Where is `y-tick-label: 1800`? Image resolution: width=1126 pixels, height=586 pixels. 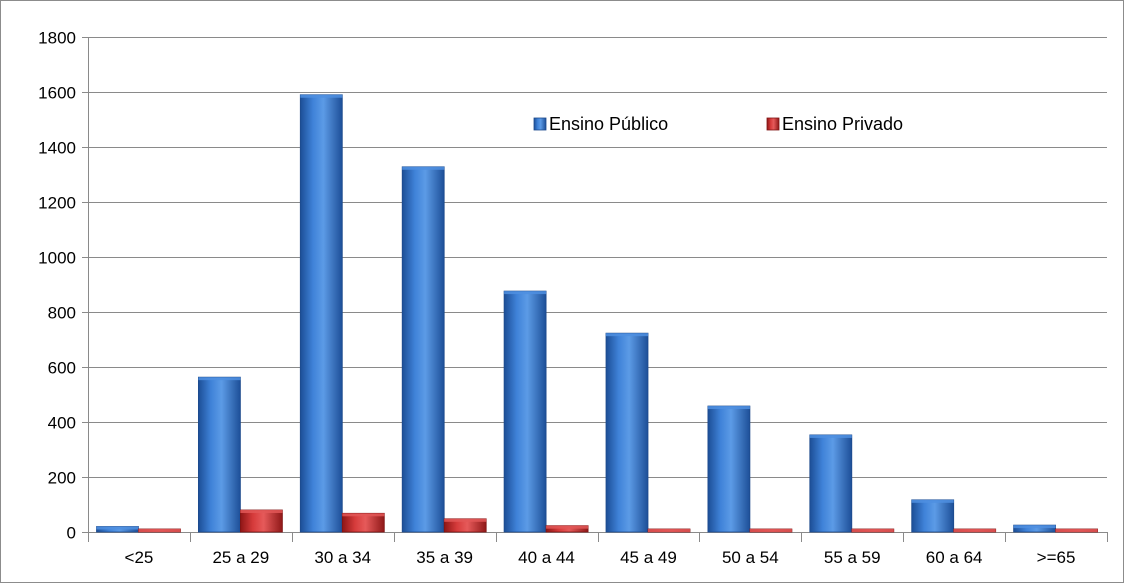
y-tick-label: 1800 is located at coordinates (57, 38).